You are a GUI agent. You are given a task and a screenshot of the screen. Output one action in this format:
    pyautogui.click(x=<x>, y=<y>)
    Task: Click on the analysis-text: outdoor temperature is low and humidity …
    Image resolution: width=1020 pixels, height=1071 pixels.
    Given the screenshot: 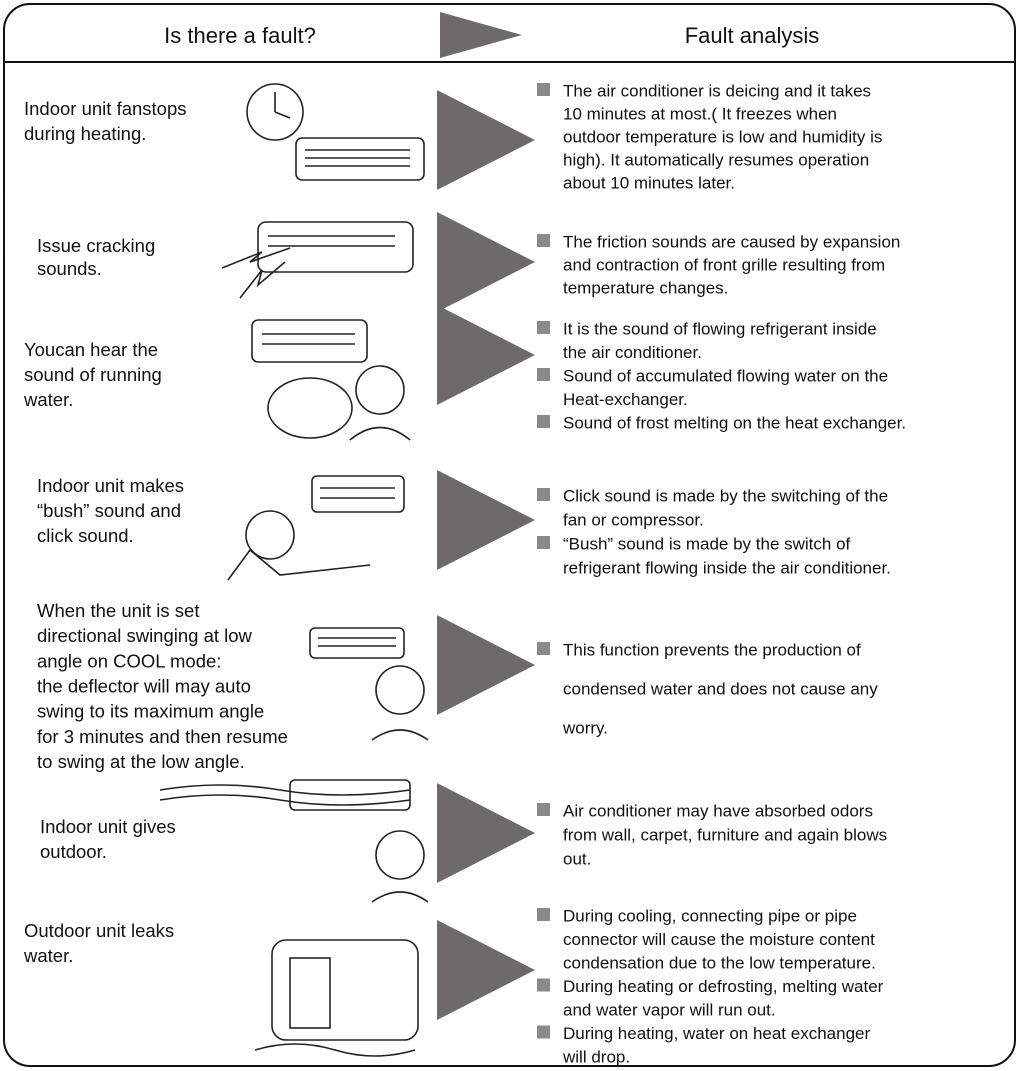 What is the action you would take?
    pyautogui.click(x=722, y=136)
    